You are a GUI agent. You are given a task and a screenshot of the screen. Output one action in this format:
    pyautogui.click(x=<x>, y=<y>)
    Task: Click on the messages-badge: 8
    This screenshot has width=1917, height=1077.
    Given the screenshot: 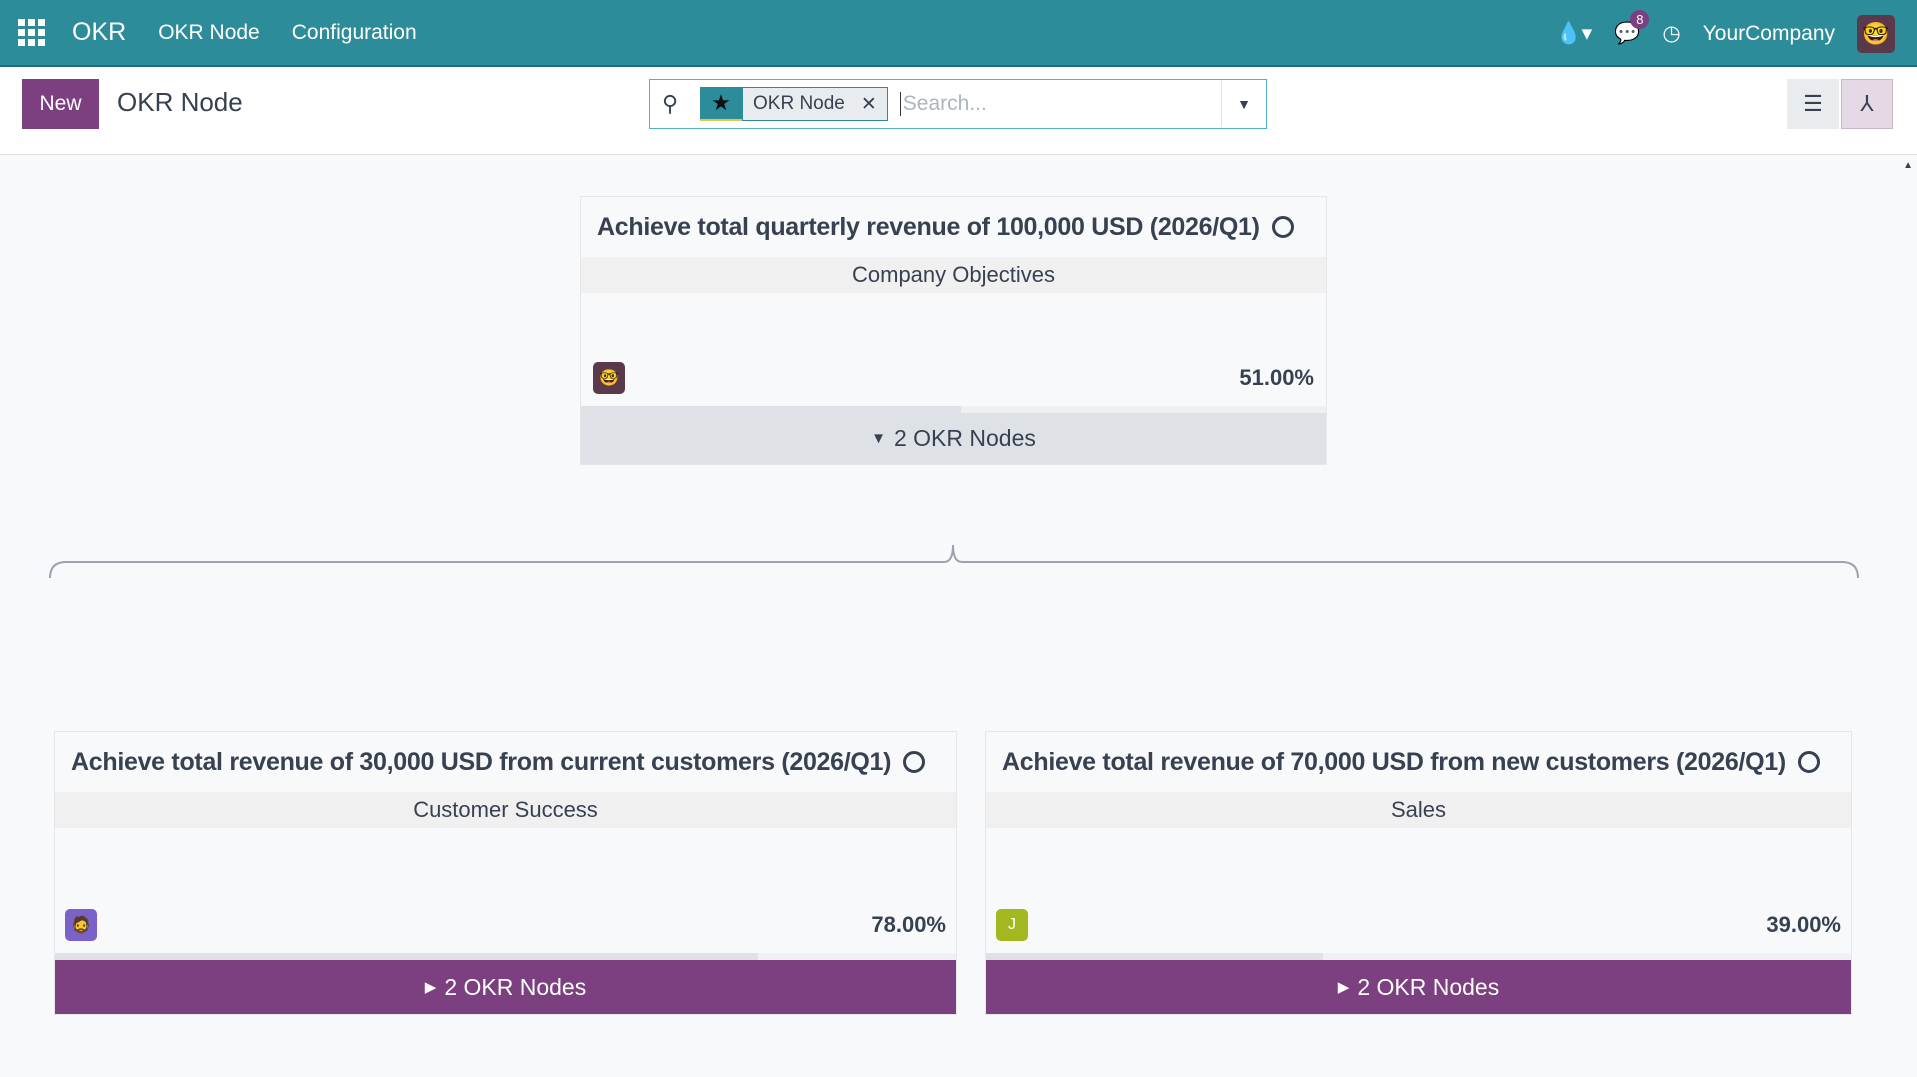 What is the action you would take?
    pyautogui.click(x=1640, y=19)
    